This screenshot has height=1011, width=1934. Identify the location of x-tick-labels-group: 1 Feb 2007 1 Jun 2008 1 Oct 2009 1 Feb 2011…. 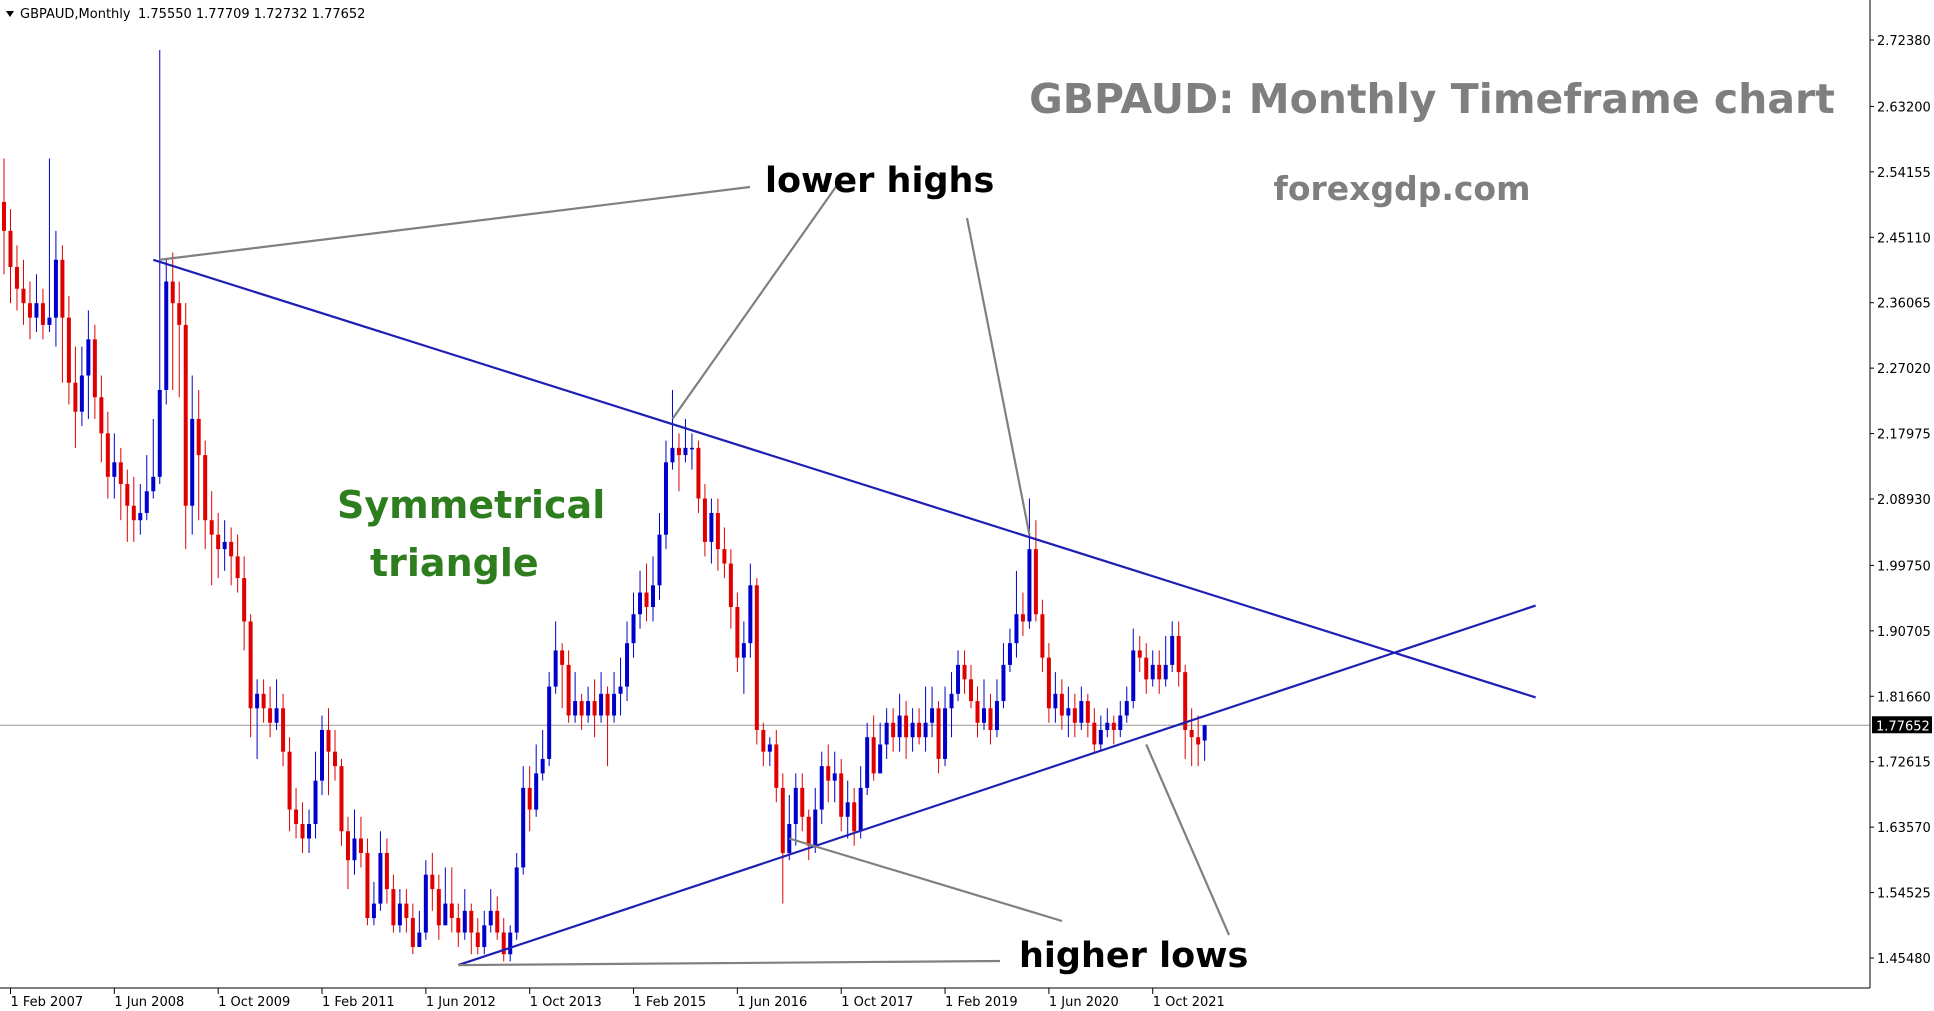
(617, 999).